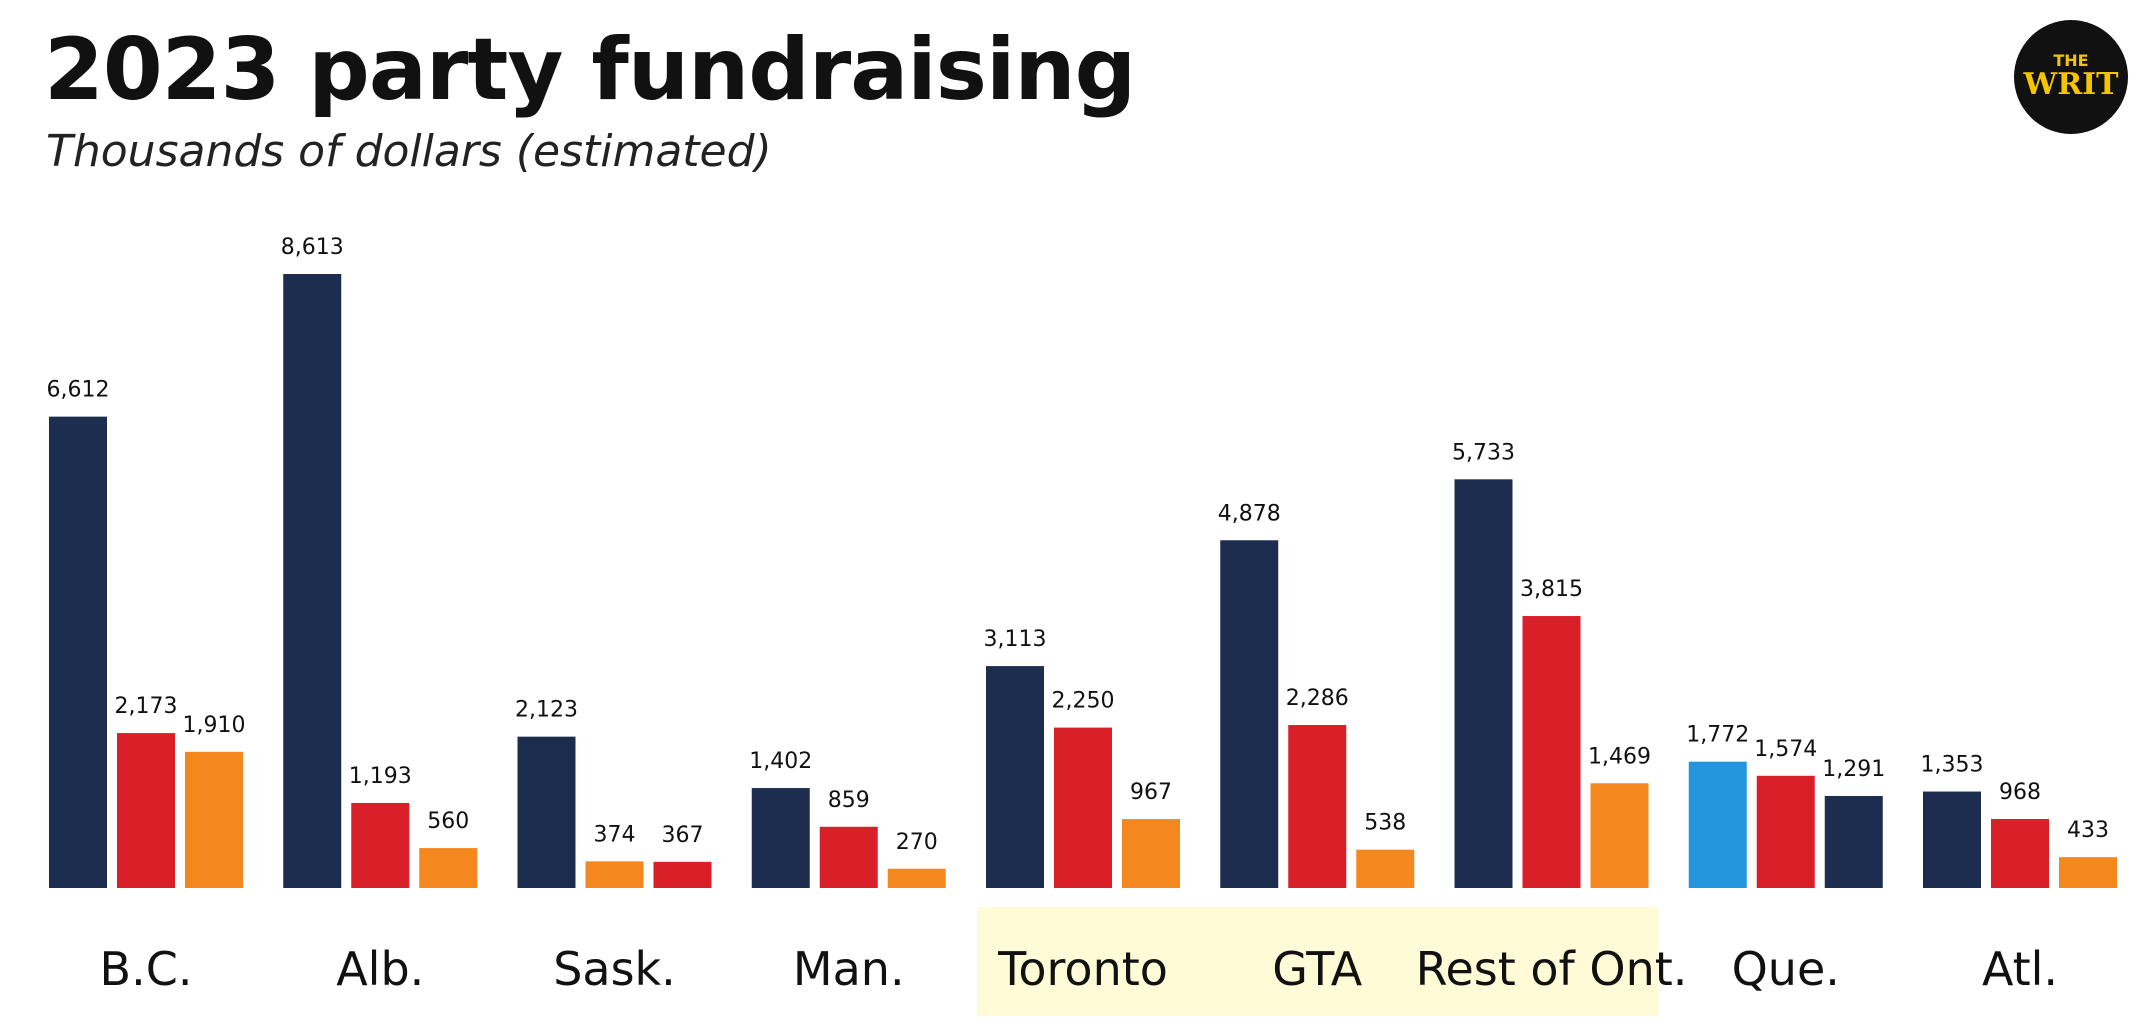 The height and width of the screenshot is (1019, 2147). Describe the element at coordinates (380, 776) in the screenshot. I see `bar-value-label: 1,193` at that location.